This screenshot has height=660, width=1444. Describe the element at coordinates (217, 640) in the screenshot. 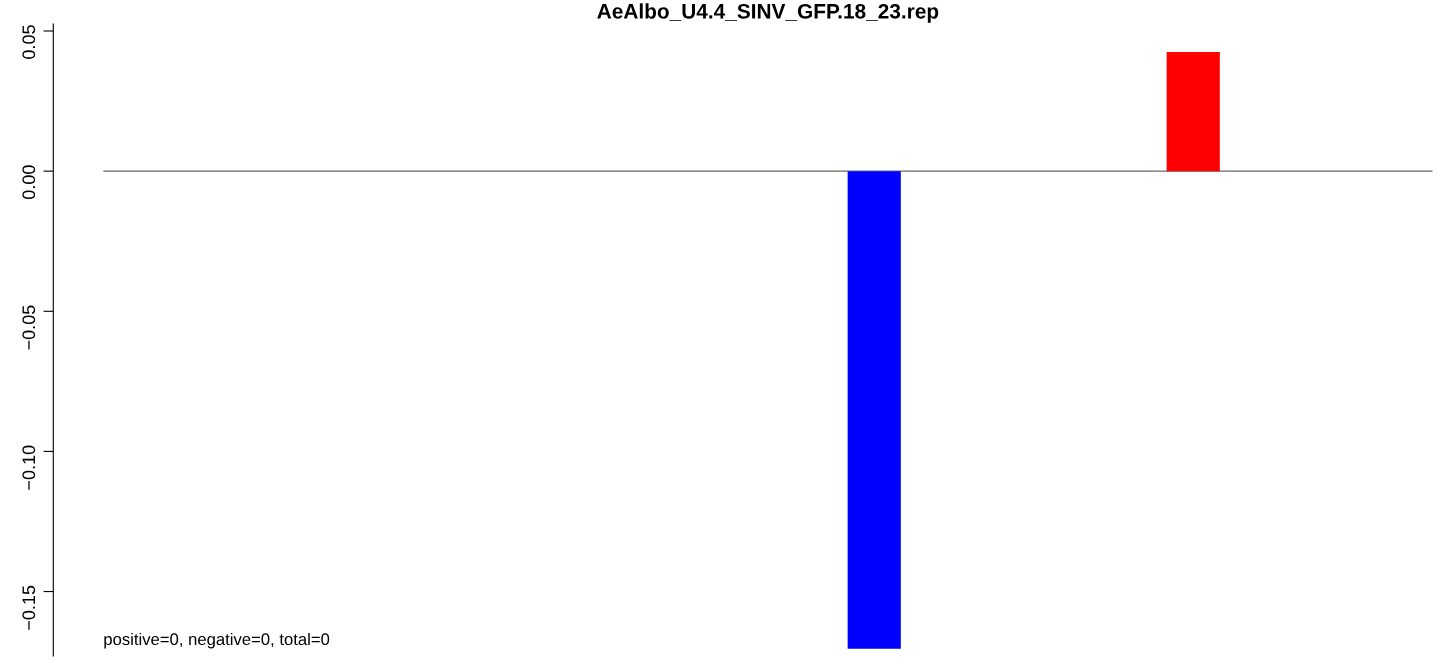

I see `annotation: positive=0, negative=0, total=0` at that location.